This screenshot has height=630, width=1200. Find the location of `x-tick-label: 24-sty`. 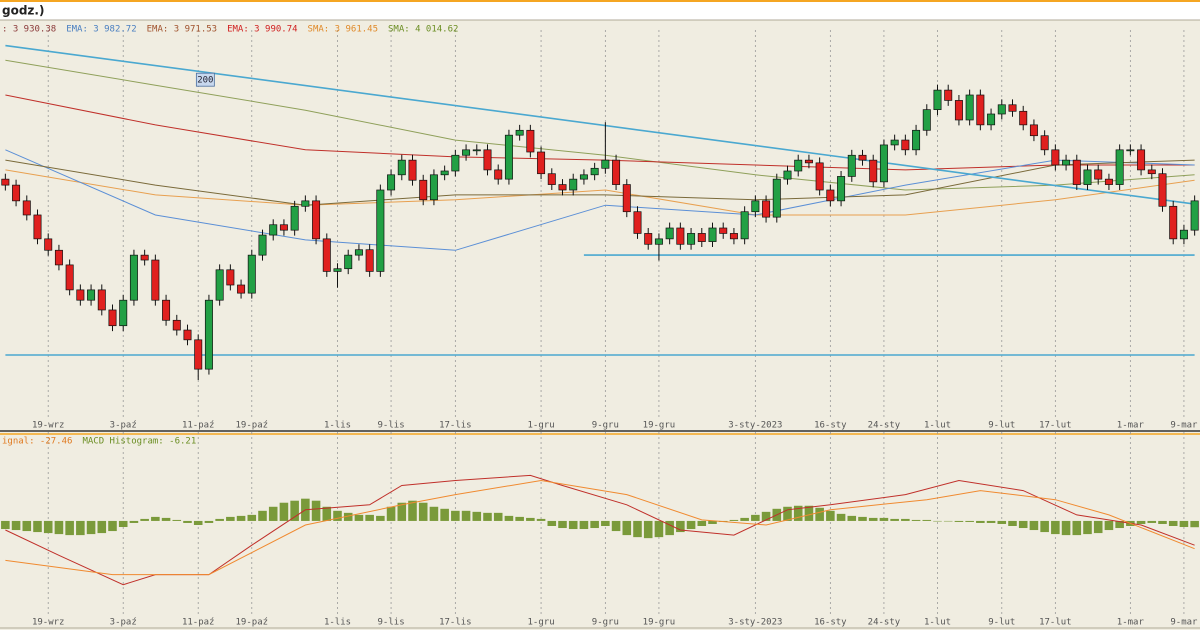

x-tick-label: 24-sty is located at coordinates (884, 426).